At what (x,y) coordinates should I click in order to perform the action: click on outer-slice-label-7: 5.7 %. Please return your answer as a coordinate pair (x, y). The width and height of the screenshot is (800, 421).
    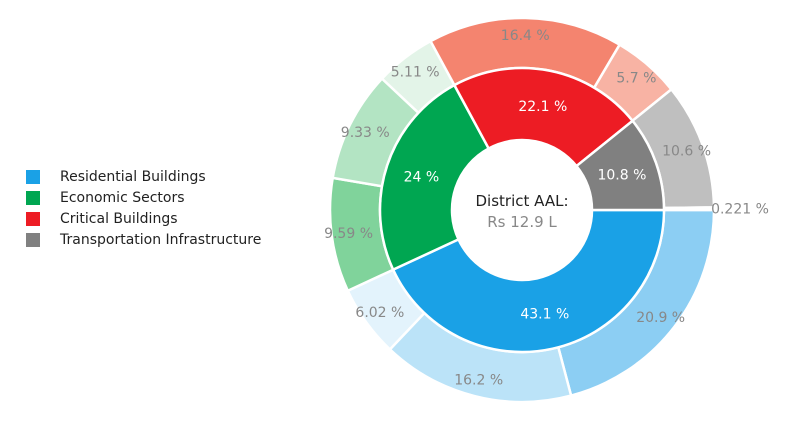
    Looking at the image, I should click on (636, 79).